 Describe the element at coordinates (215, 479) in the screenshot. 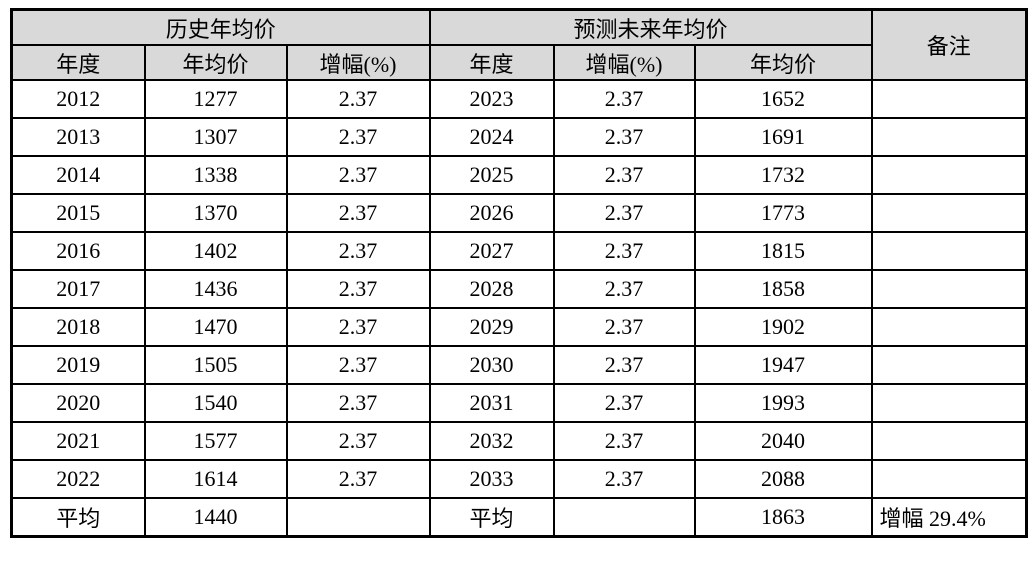

I see `historical-price-cell: 1614` at that location.